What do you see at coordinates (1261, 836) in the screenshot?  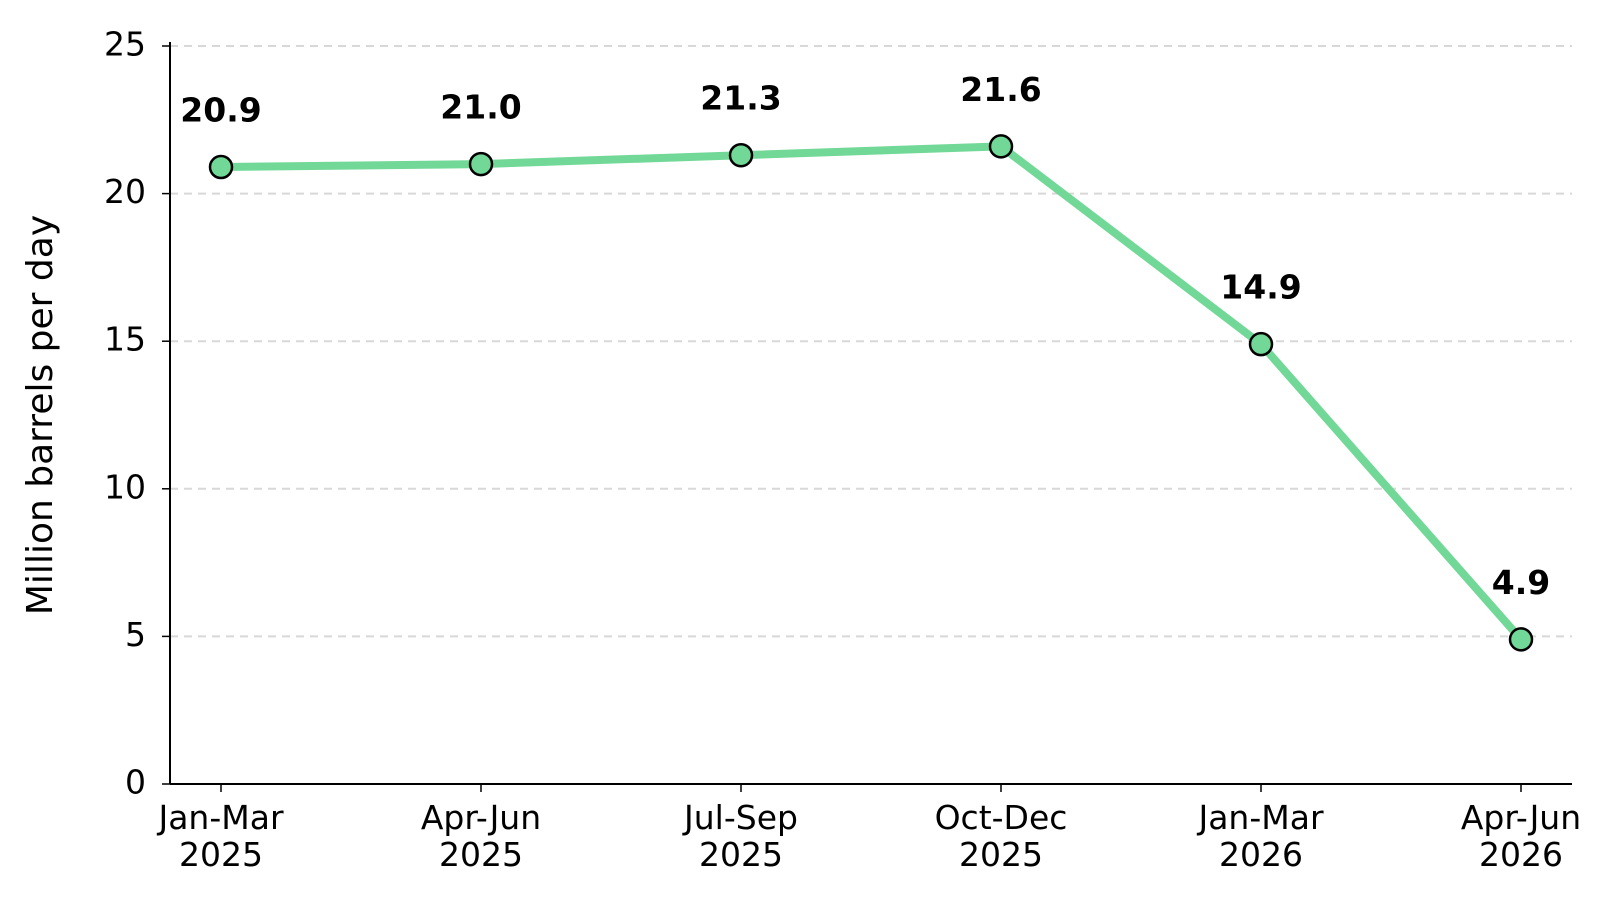 I see `x-tick-label: Jan-Mar 2026` at bounding box center [1261, 836].